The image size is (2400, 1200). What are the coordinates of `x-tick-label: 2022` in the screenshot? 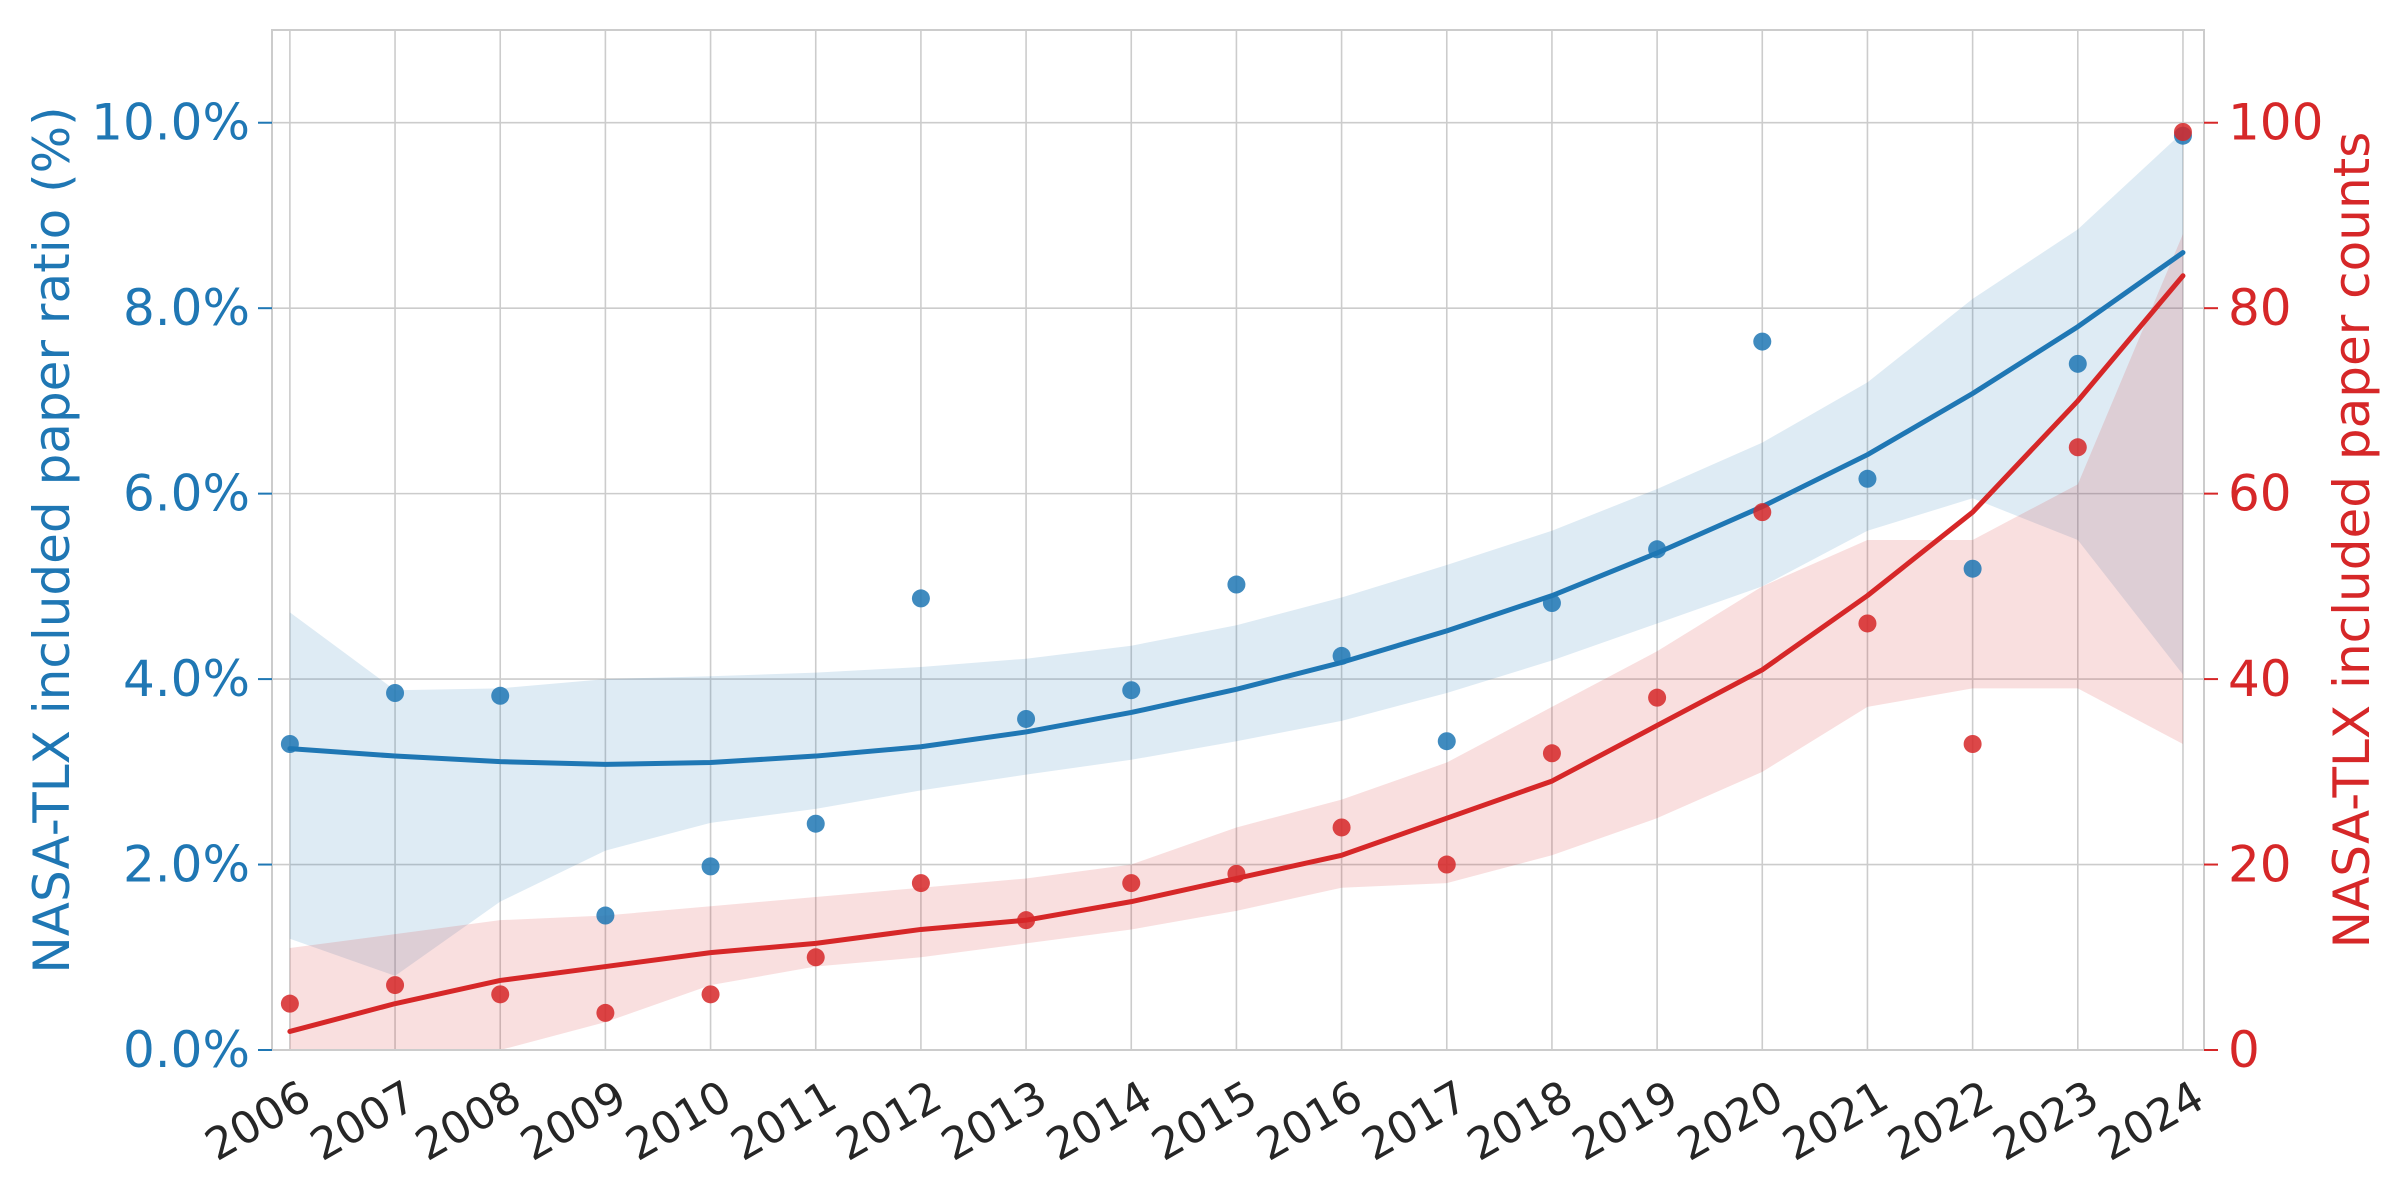 It's located at (1941, 1121).